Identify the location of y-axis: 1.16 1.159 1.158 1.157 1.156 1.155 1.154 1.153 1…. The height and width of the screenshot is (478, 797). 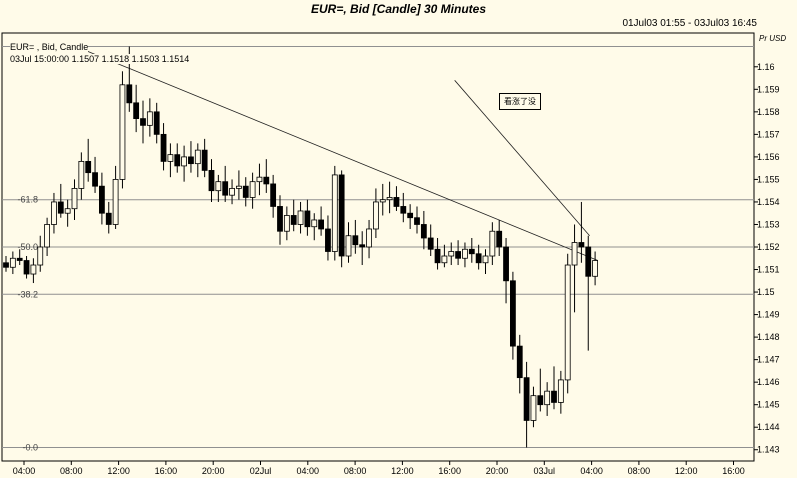
(767, 258).